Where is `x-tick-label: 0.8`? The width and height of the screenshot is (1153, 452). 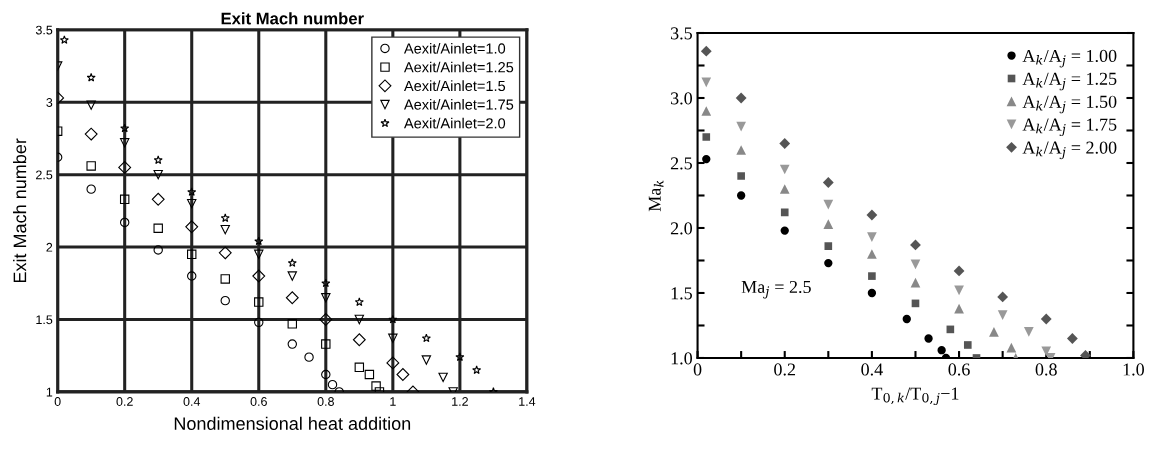 x-tick-label: 0.8 is located at coordinates (325, 401).